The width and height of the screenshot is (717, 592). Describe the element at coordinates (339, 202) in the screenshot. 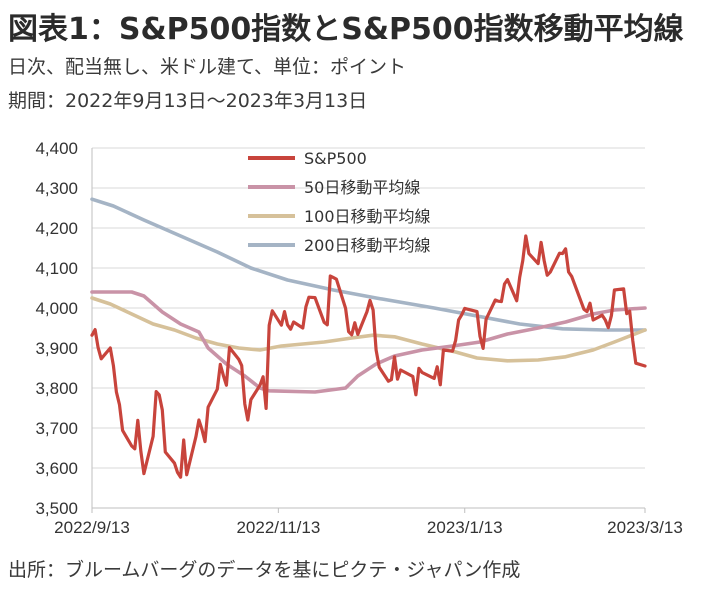

I see `legend: S&P500 50日移動平均線 100日移動平均線 200日移動平均線` at that location.